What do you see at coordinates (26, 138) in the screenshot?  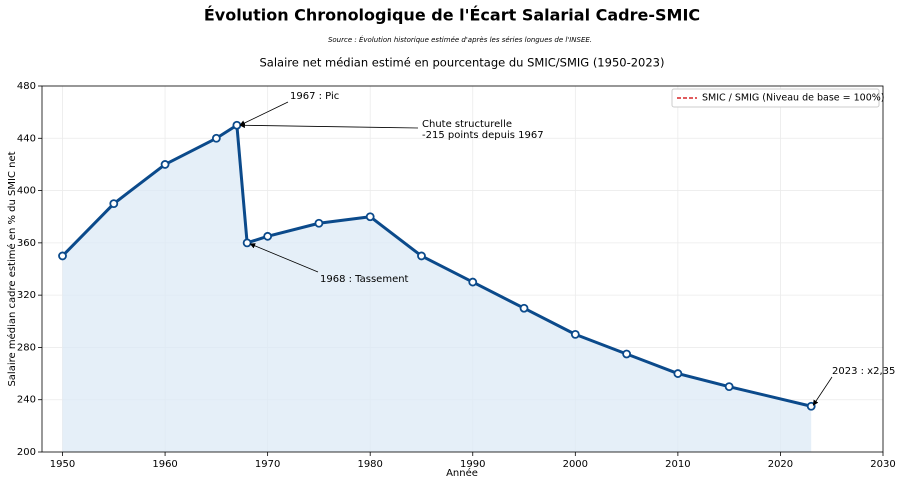 I see `y-tick-label: 440` at bounding box center [26, 138].